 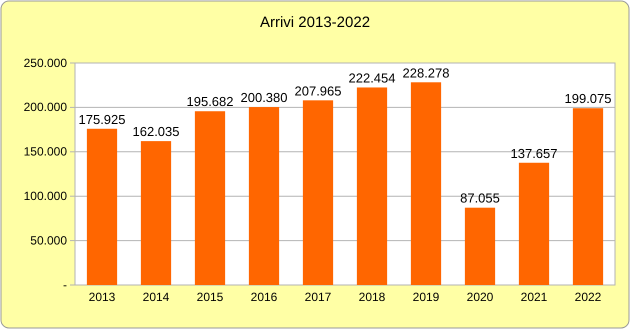 I want to click on y-tick-label: 150.000, so click(x=46, y=151).